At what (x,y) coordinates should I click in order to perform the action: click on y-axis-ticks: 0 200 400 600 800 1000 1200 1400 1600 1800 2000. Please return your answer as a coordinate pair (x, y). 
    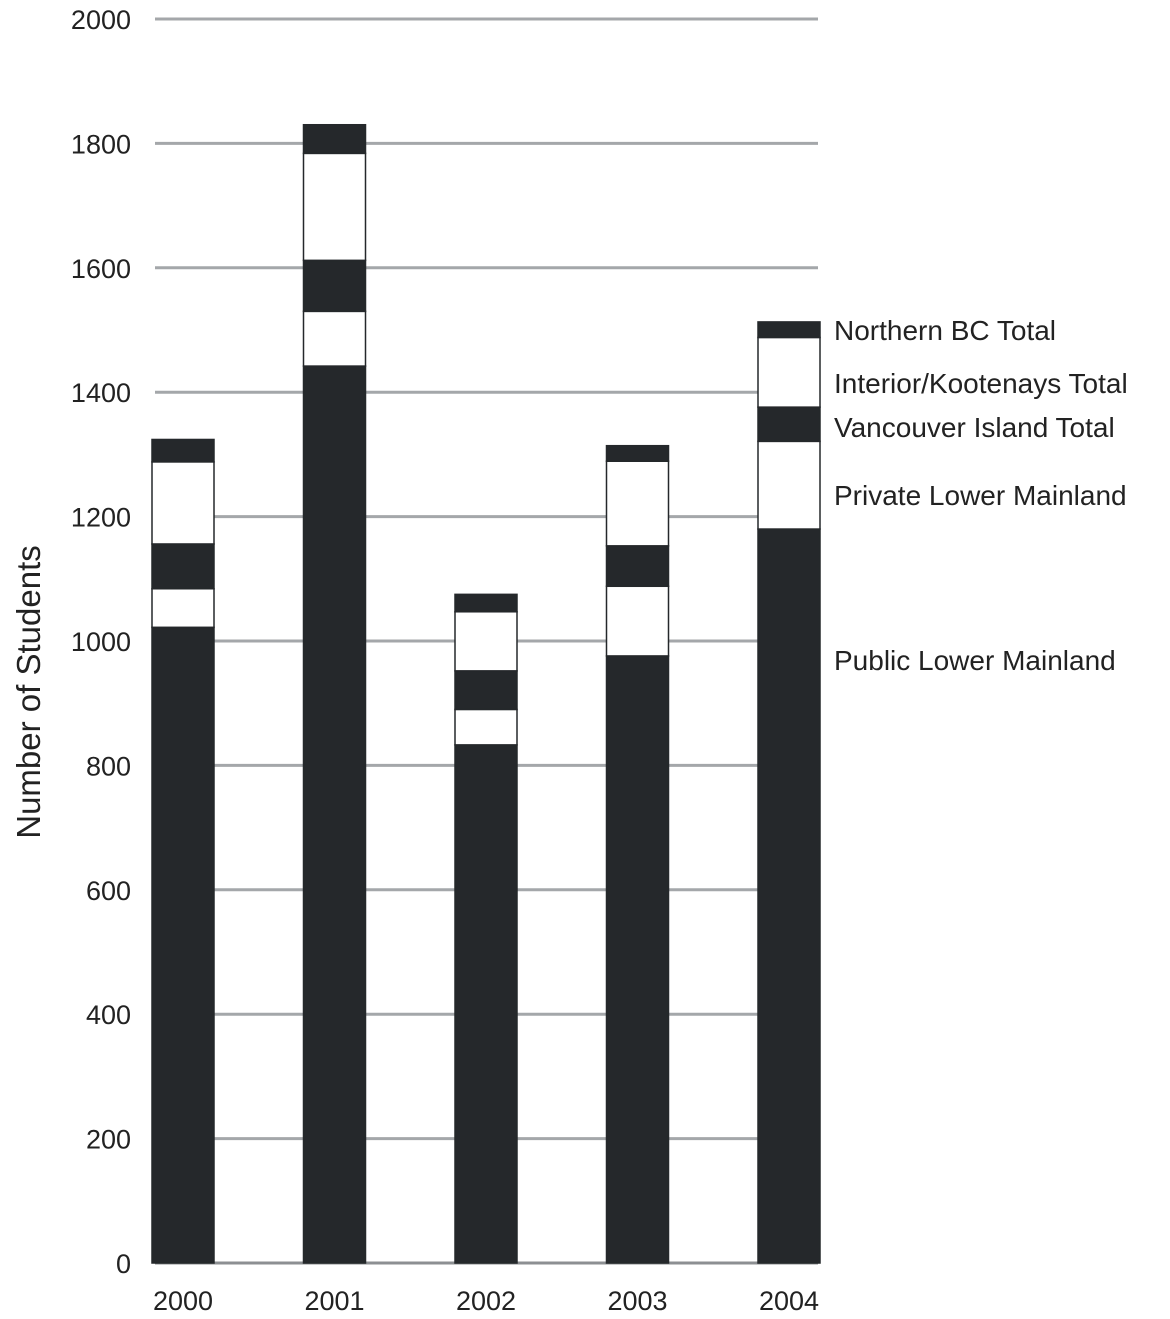
    Looking at the image, I should click on (101, 642).